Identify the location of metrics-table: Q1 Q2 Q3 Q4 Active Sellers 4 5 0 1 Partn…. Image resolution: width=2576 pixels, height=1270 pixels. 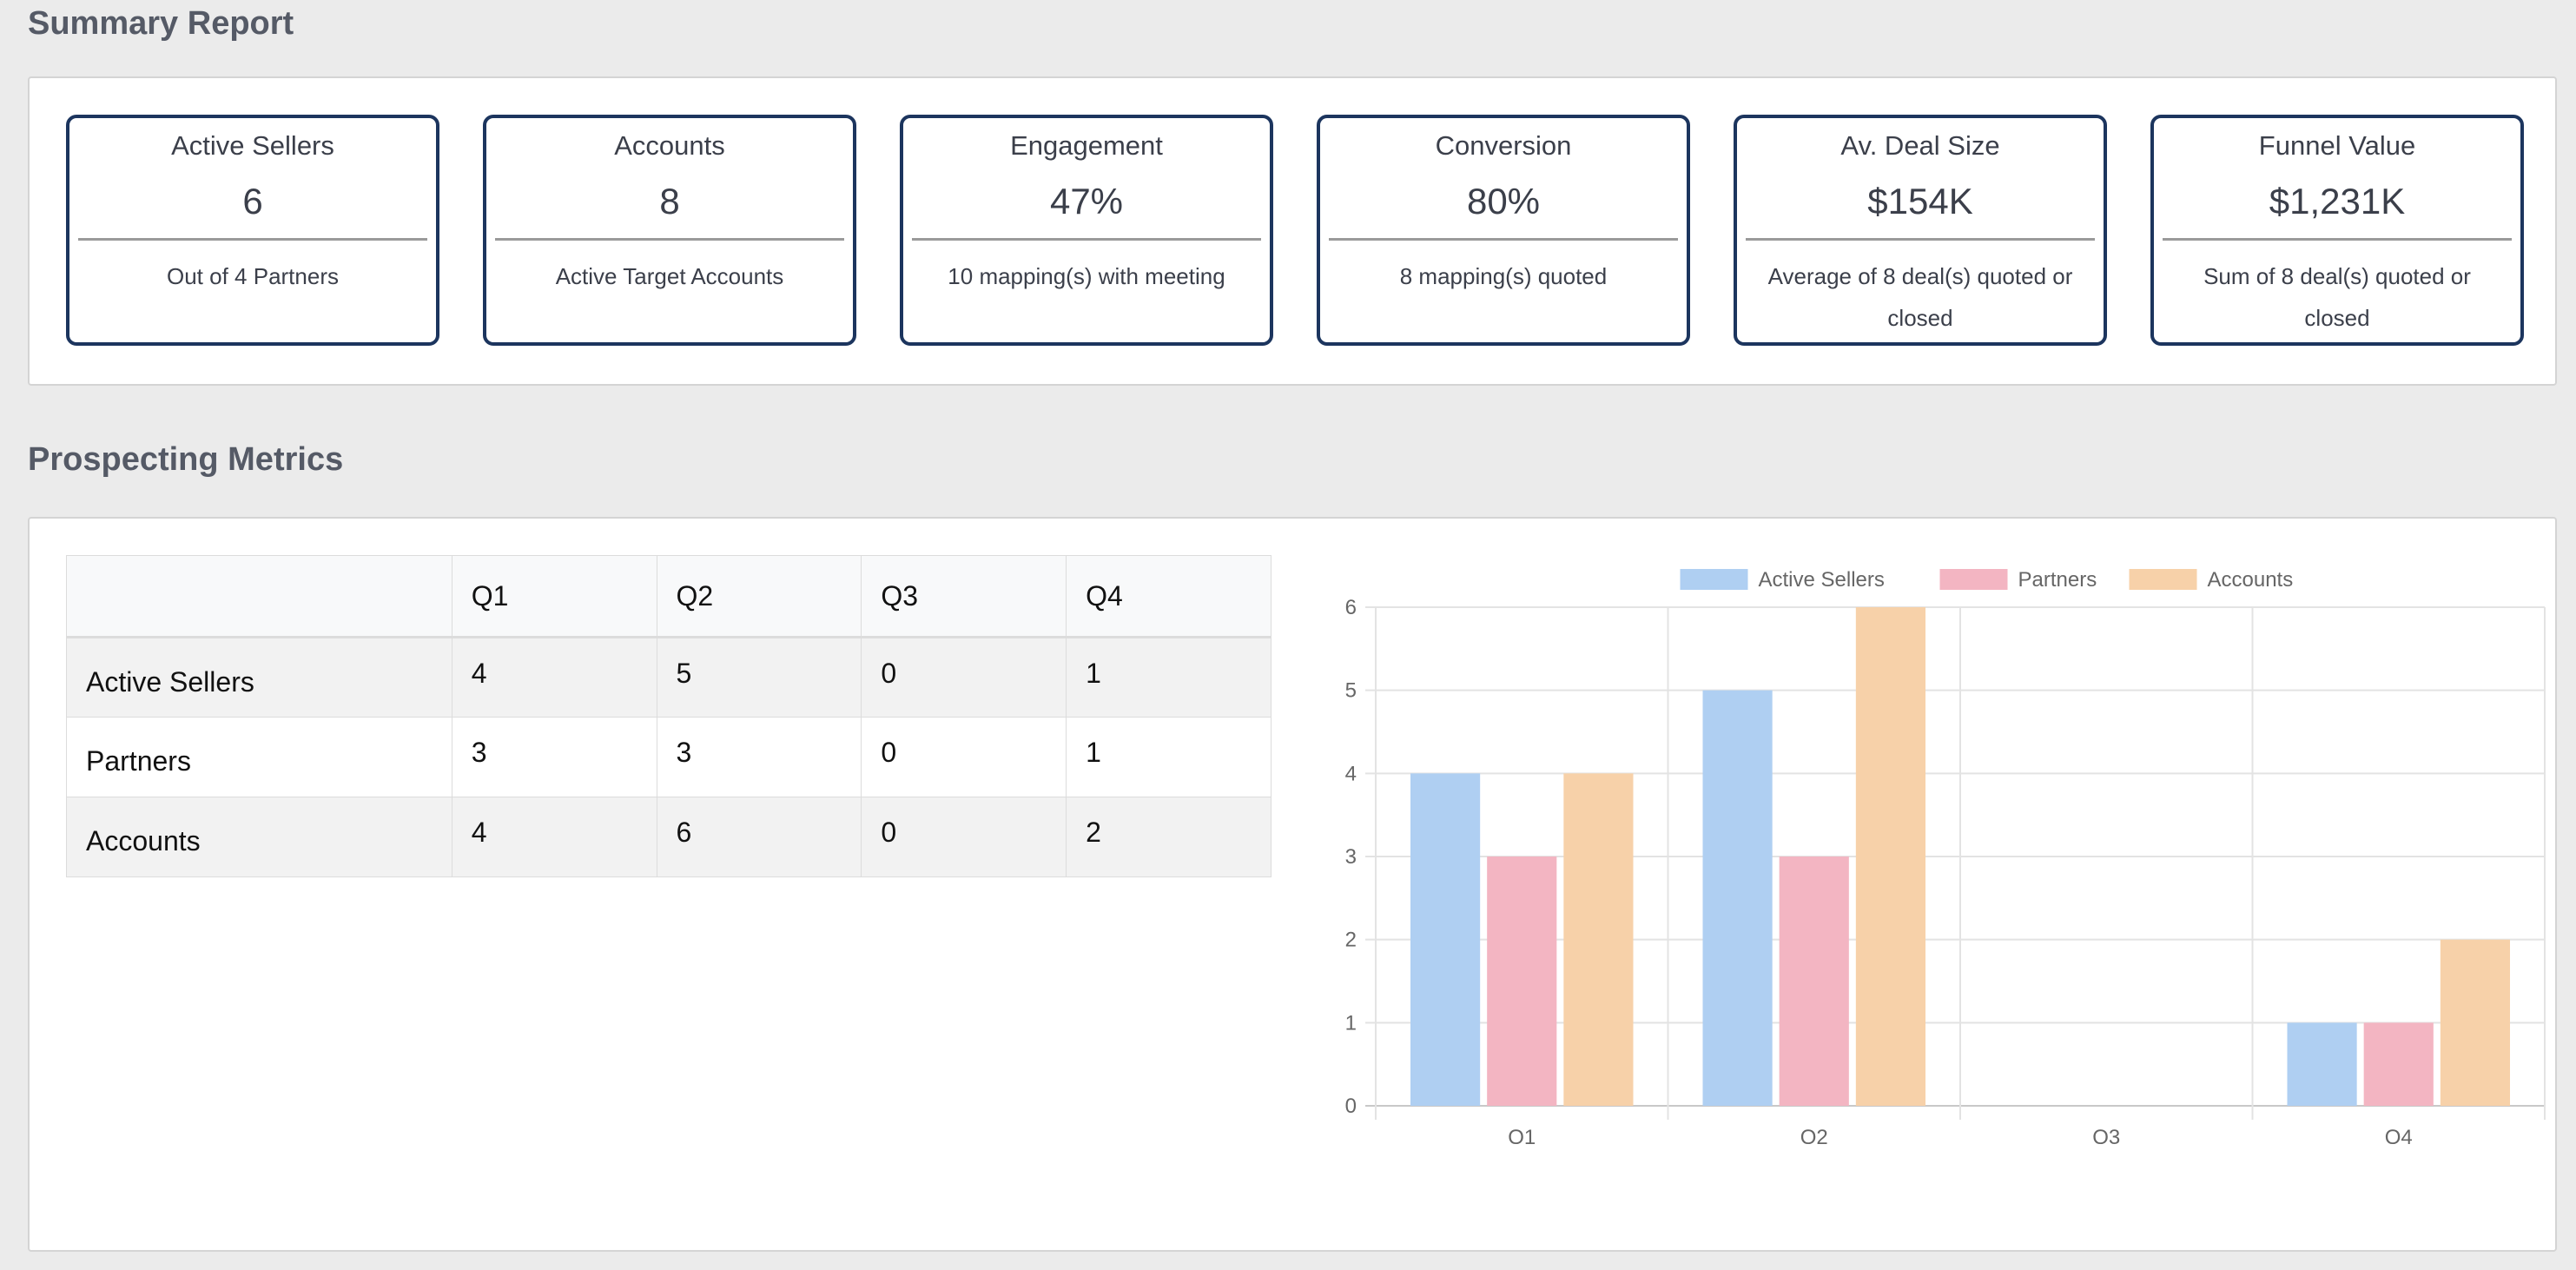
(668, 716).